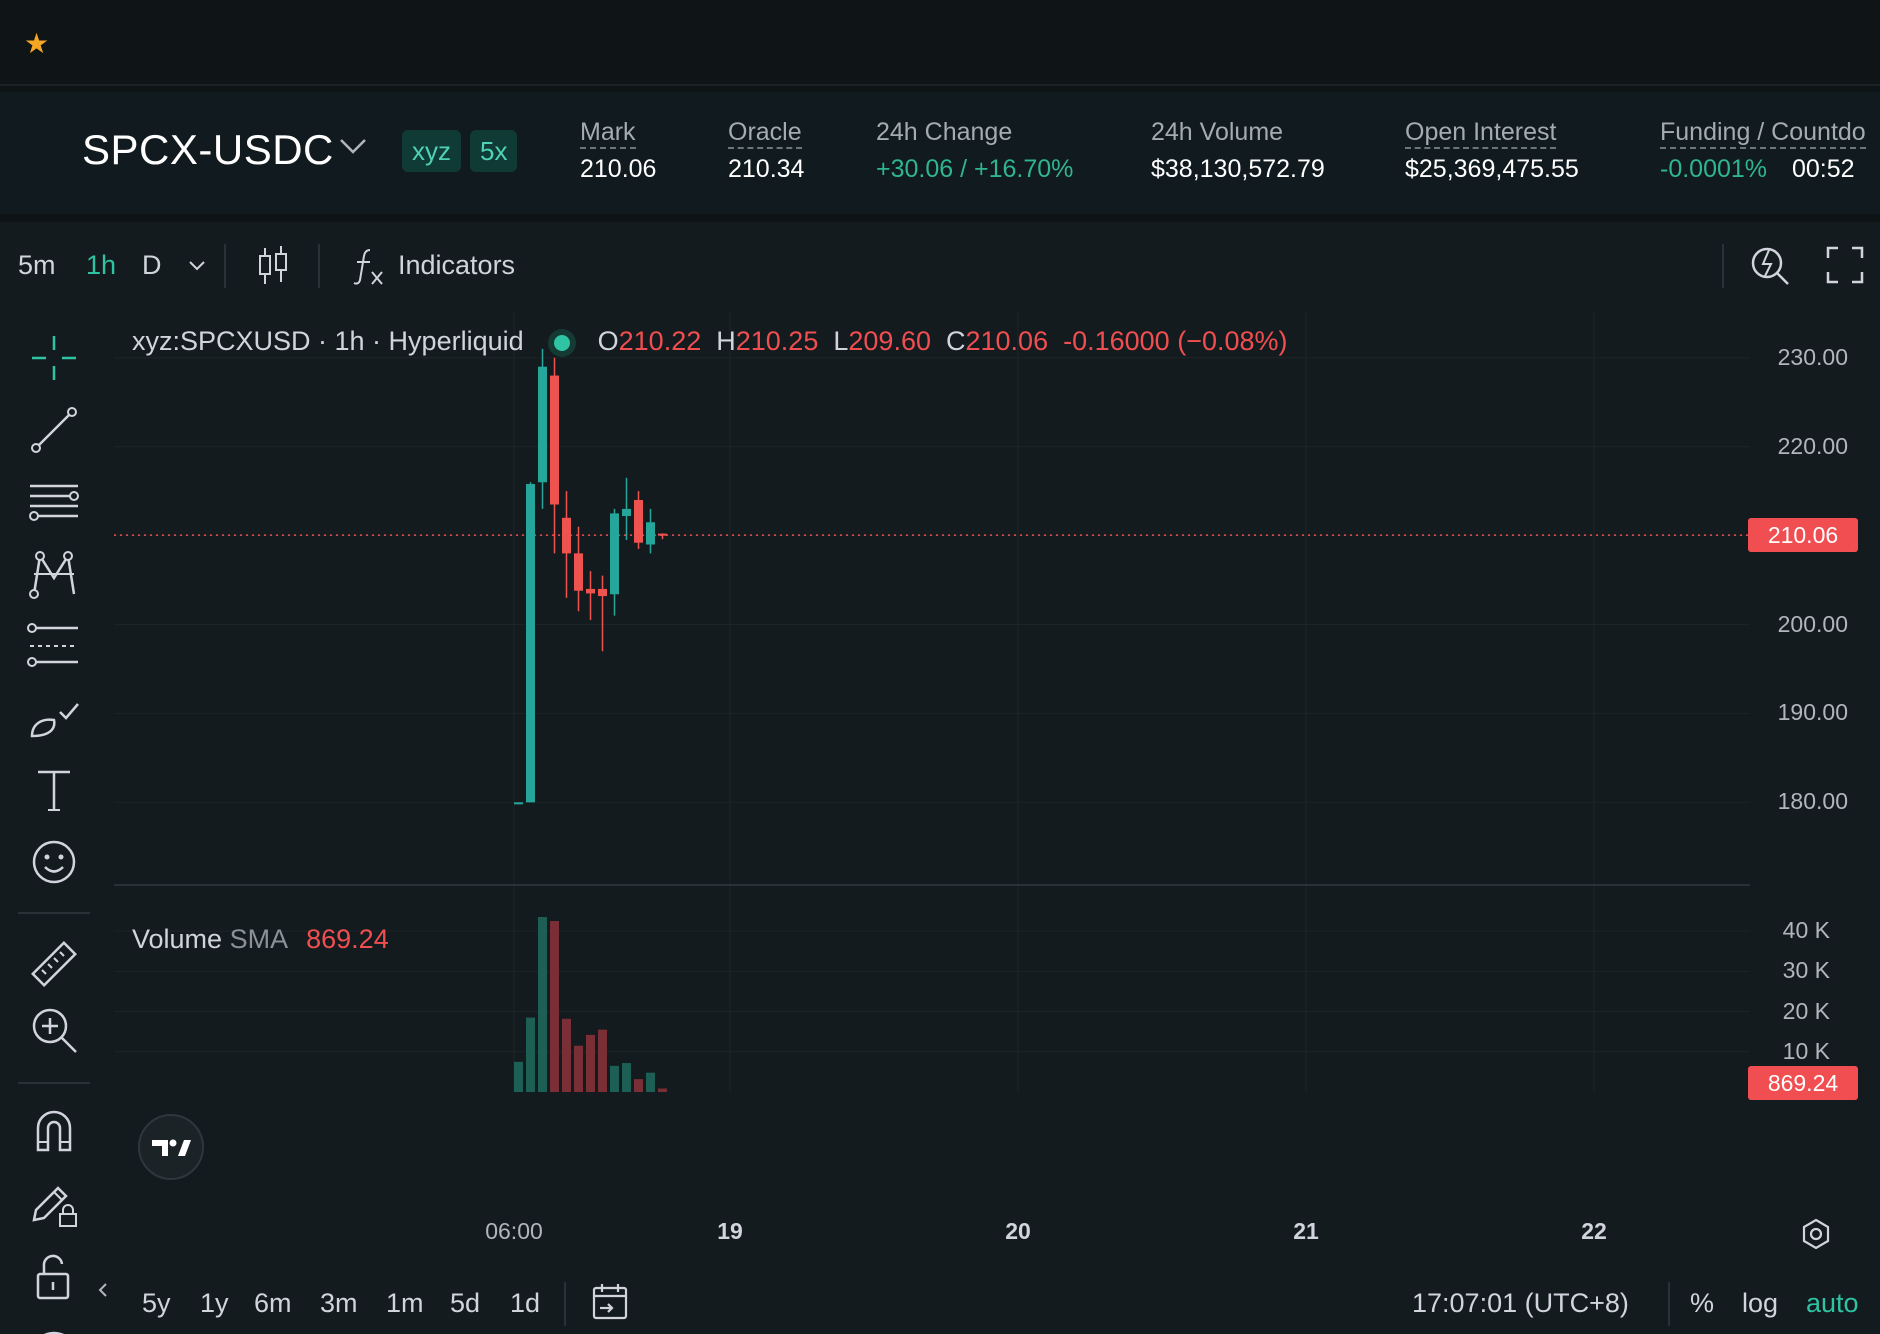 The image size is (1880, 1334). Describe the element at coordinates (1770, 265) in the screenshot. I see `alert-icon` at that location.